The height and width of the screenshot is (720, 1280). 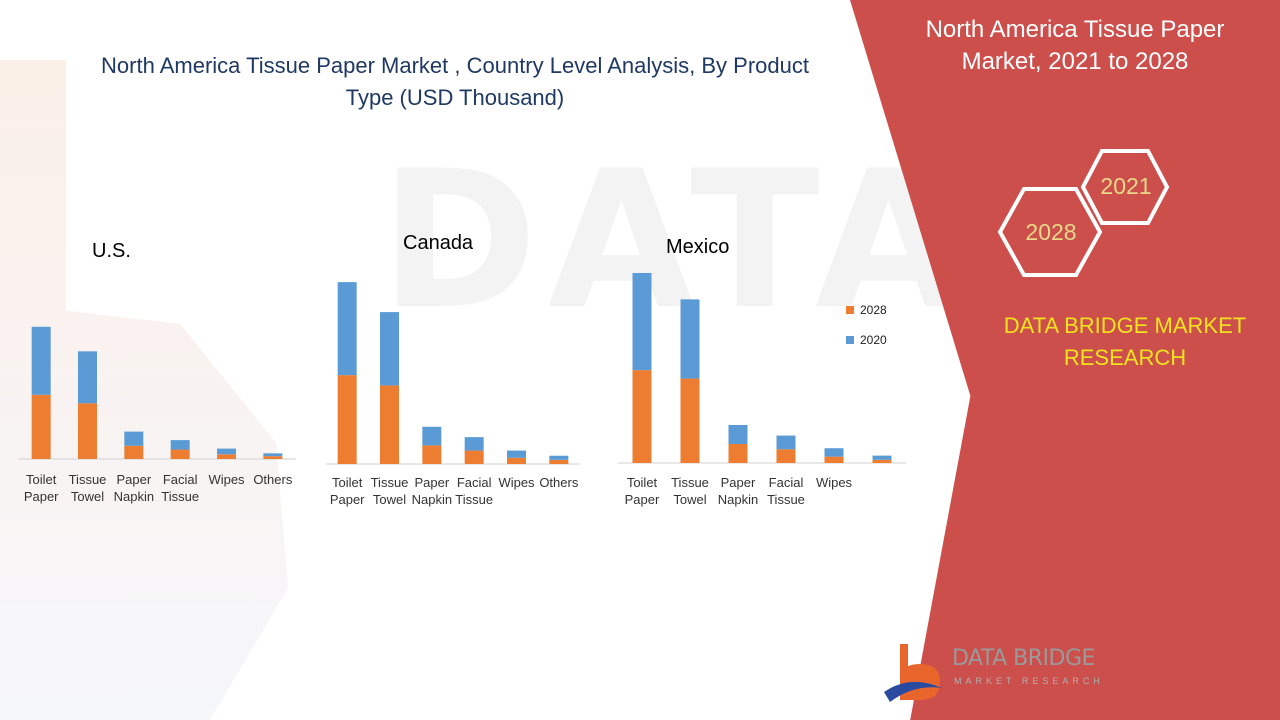 What do you see at coordinates (698, 247) in the screenshot?
I see `chart-label-mexico: Mexico` at bounding box center [698, 247].